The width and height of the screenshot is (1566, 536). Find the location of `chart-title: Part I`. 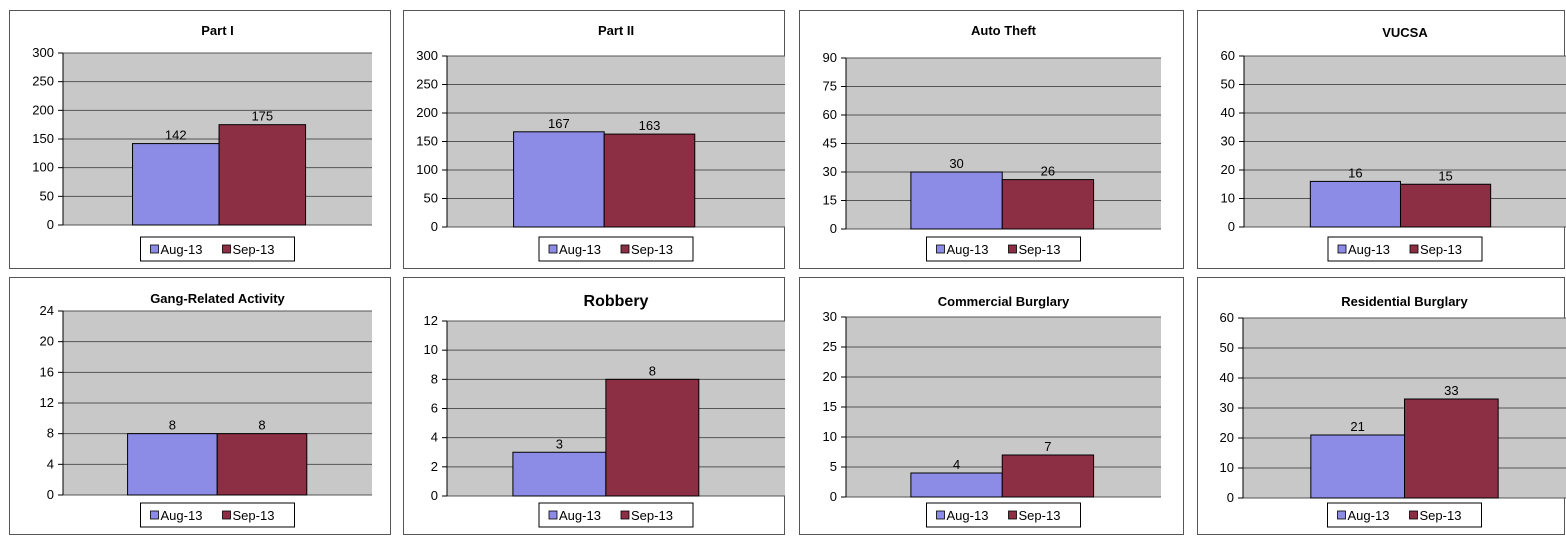

chart-title: Part I is located at coordinates (217, 30).